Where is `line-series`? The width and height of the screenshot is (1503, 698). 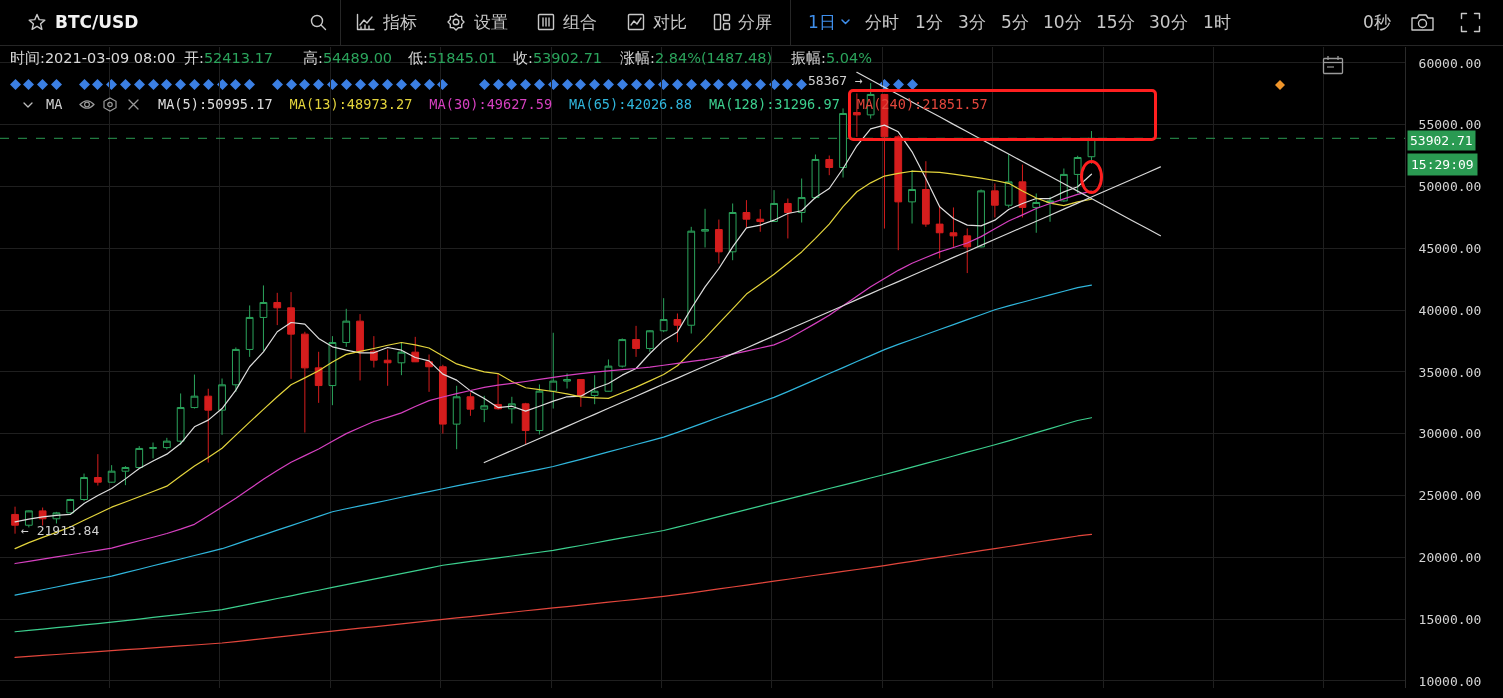
line-series is located at coordinates (553, 595).